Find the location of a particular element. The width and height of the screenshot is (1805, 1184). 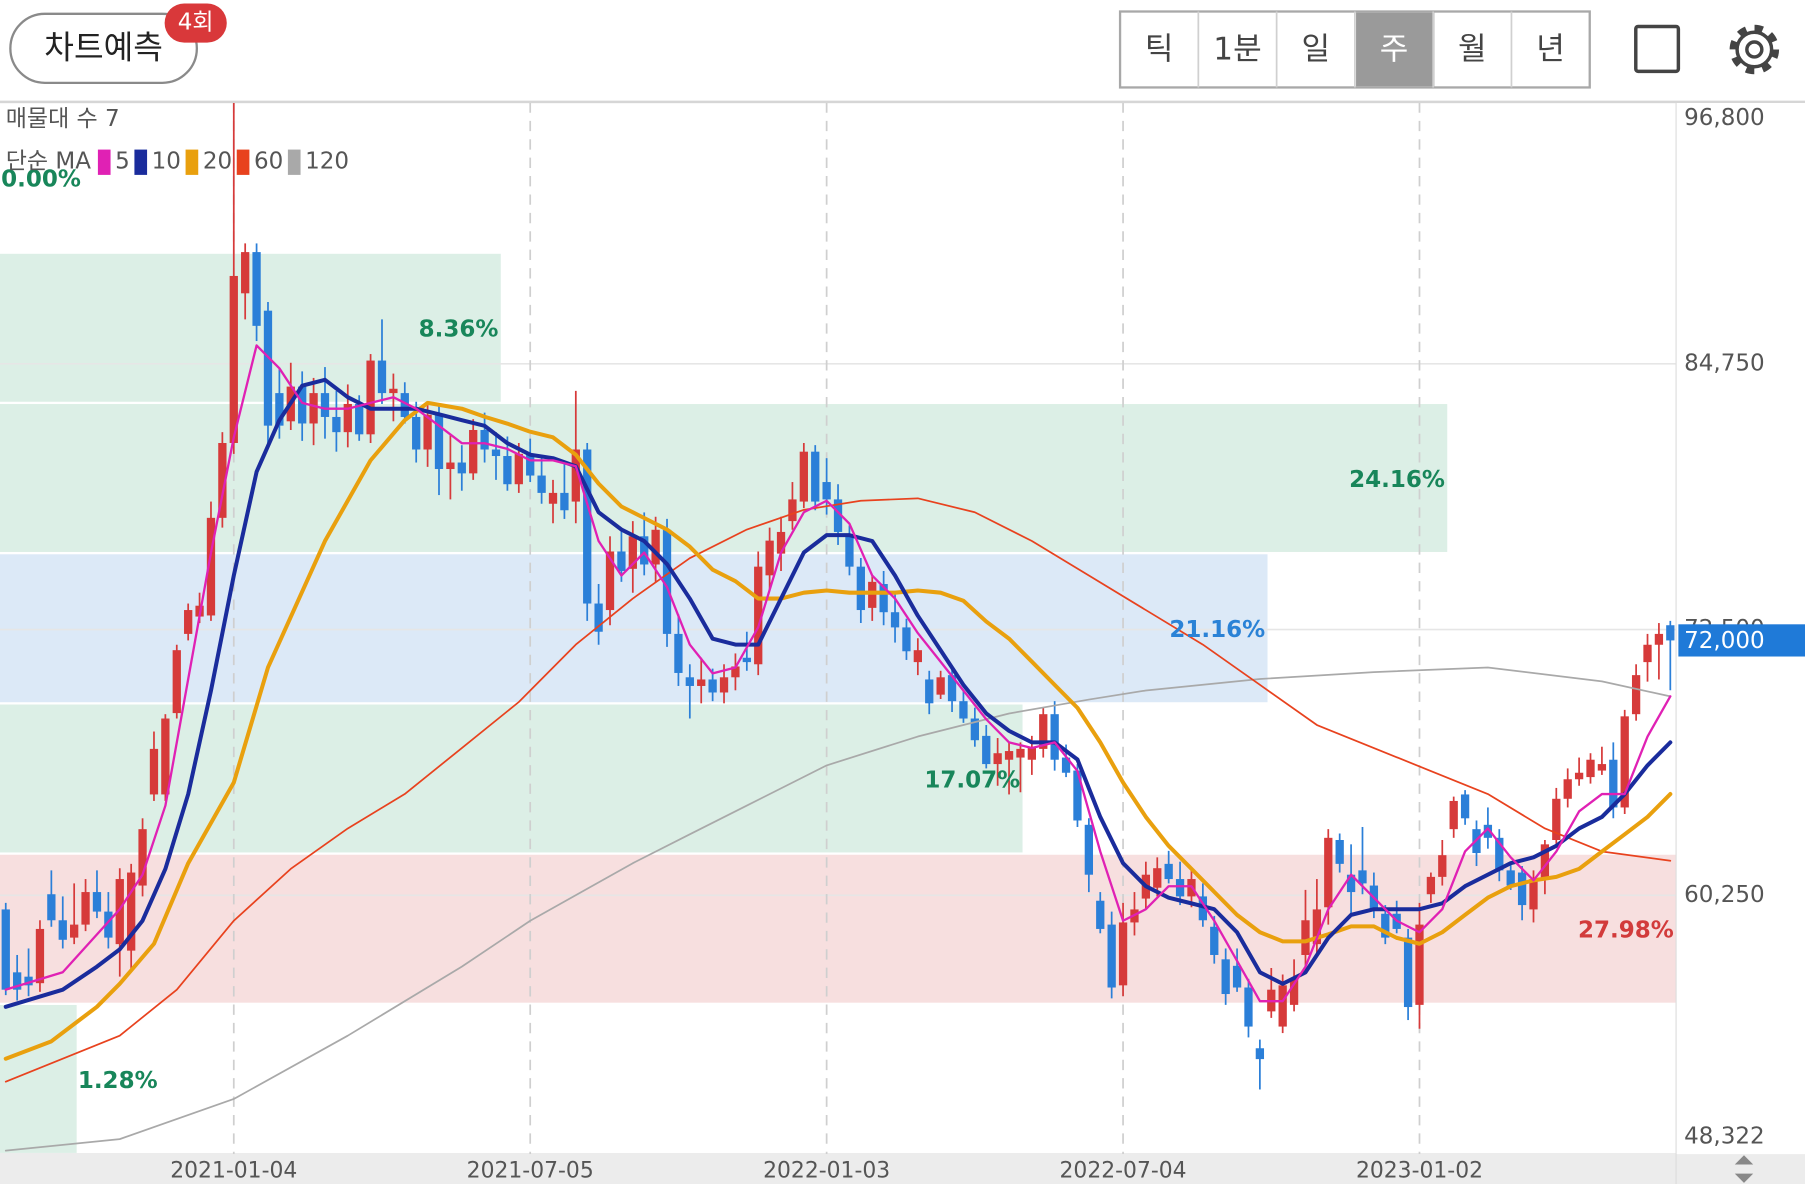

volume-band-label: 8.36% is located at coordinates (459, 330).